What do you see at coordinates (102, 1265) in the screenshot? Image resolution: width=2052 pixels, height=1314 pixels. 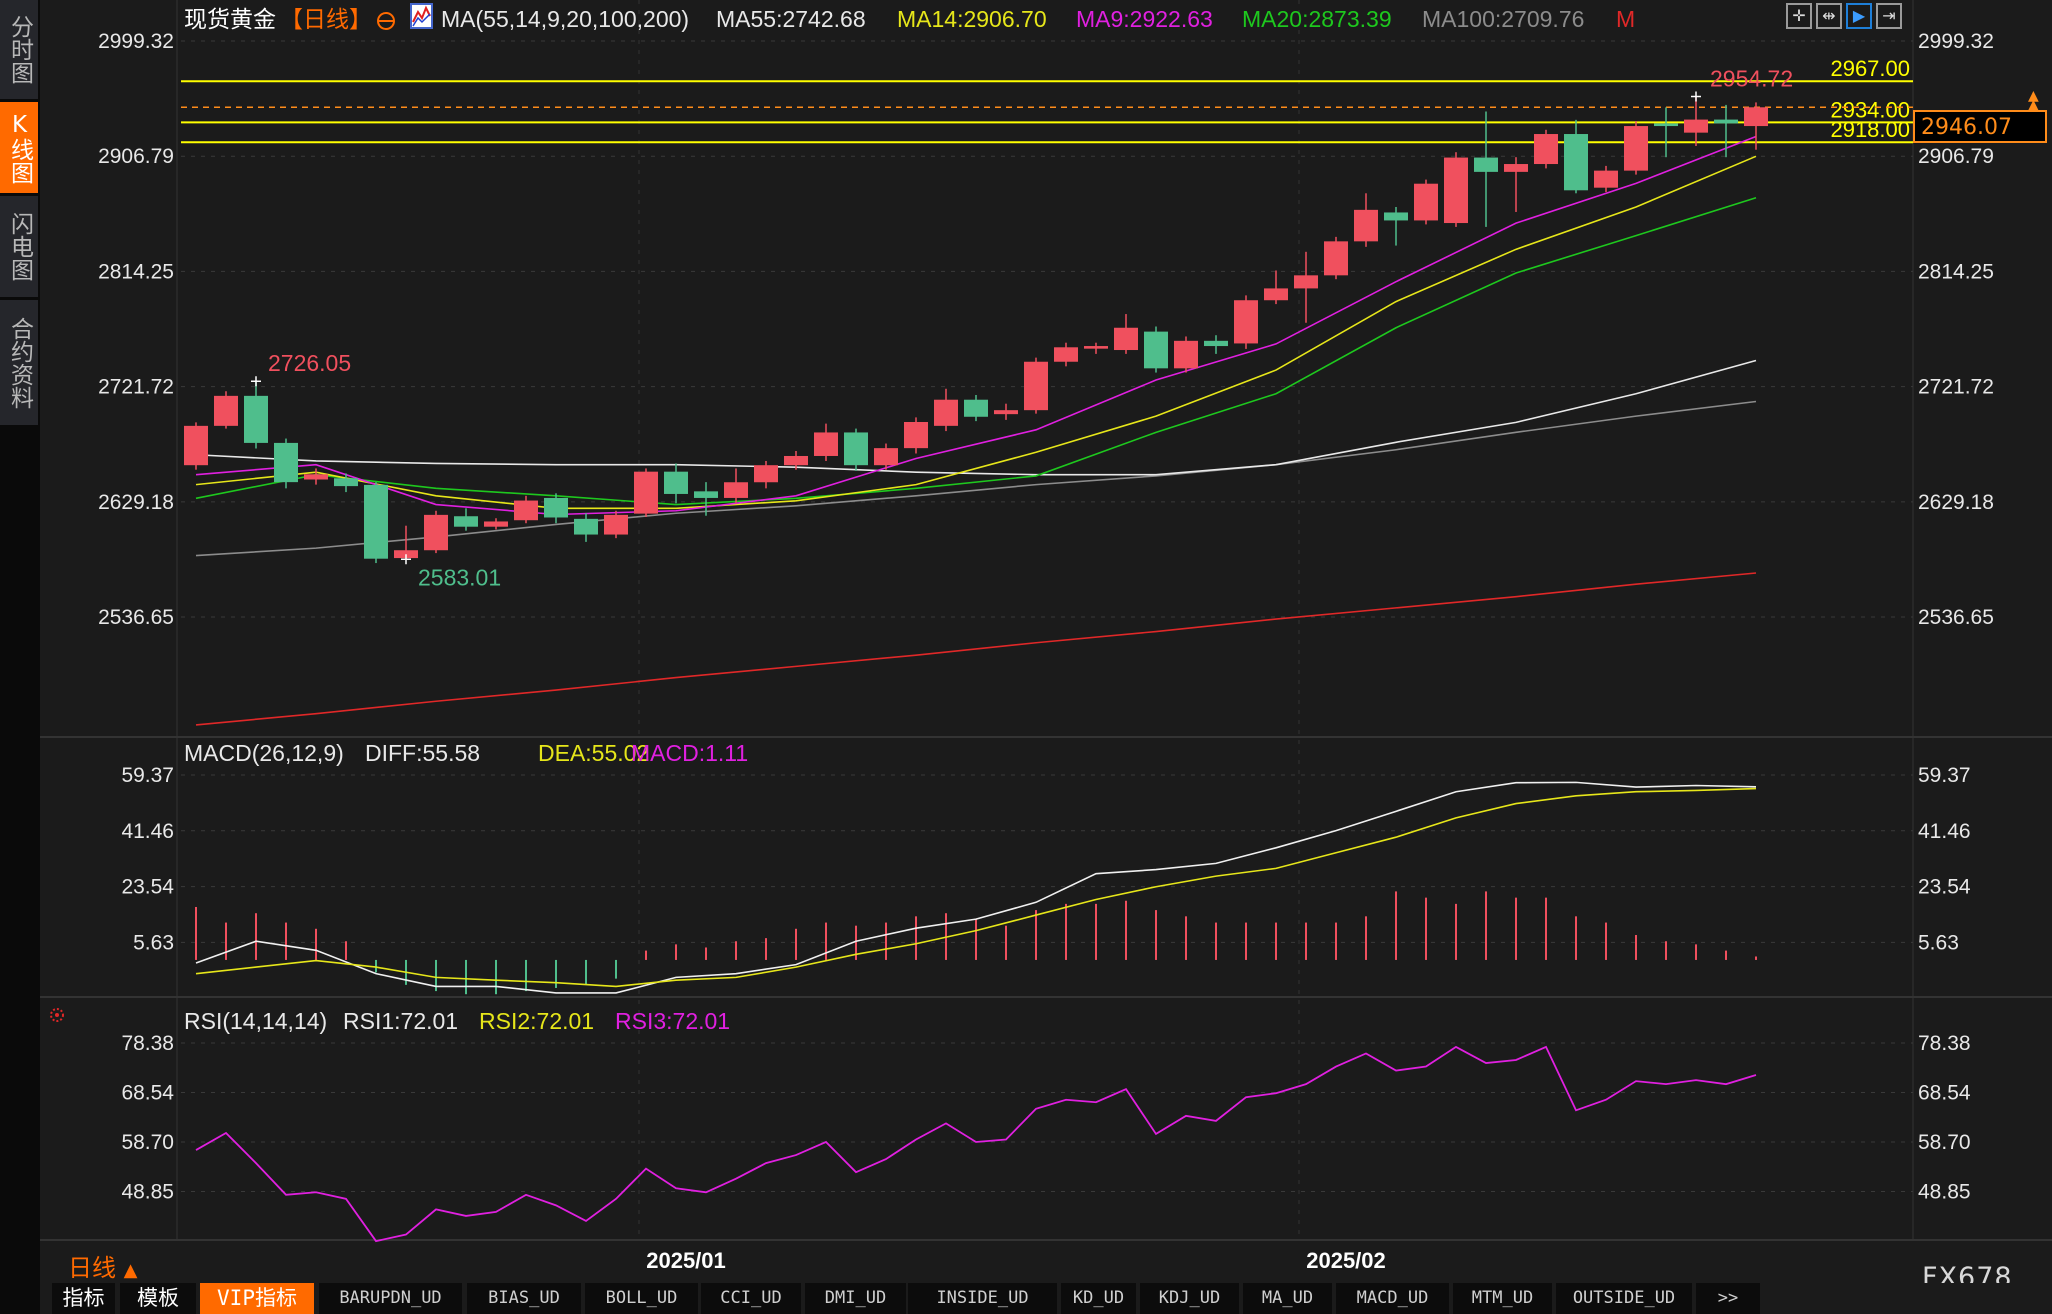 I see `period-selector: 日线 ▲` at bounding box center [102, 1265].